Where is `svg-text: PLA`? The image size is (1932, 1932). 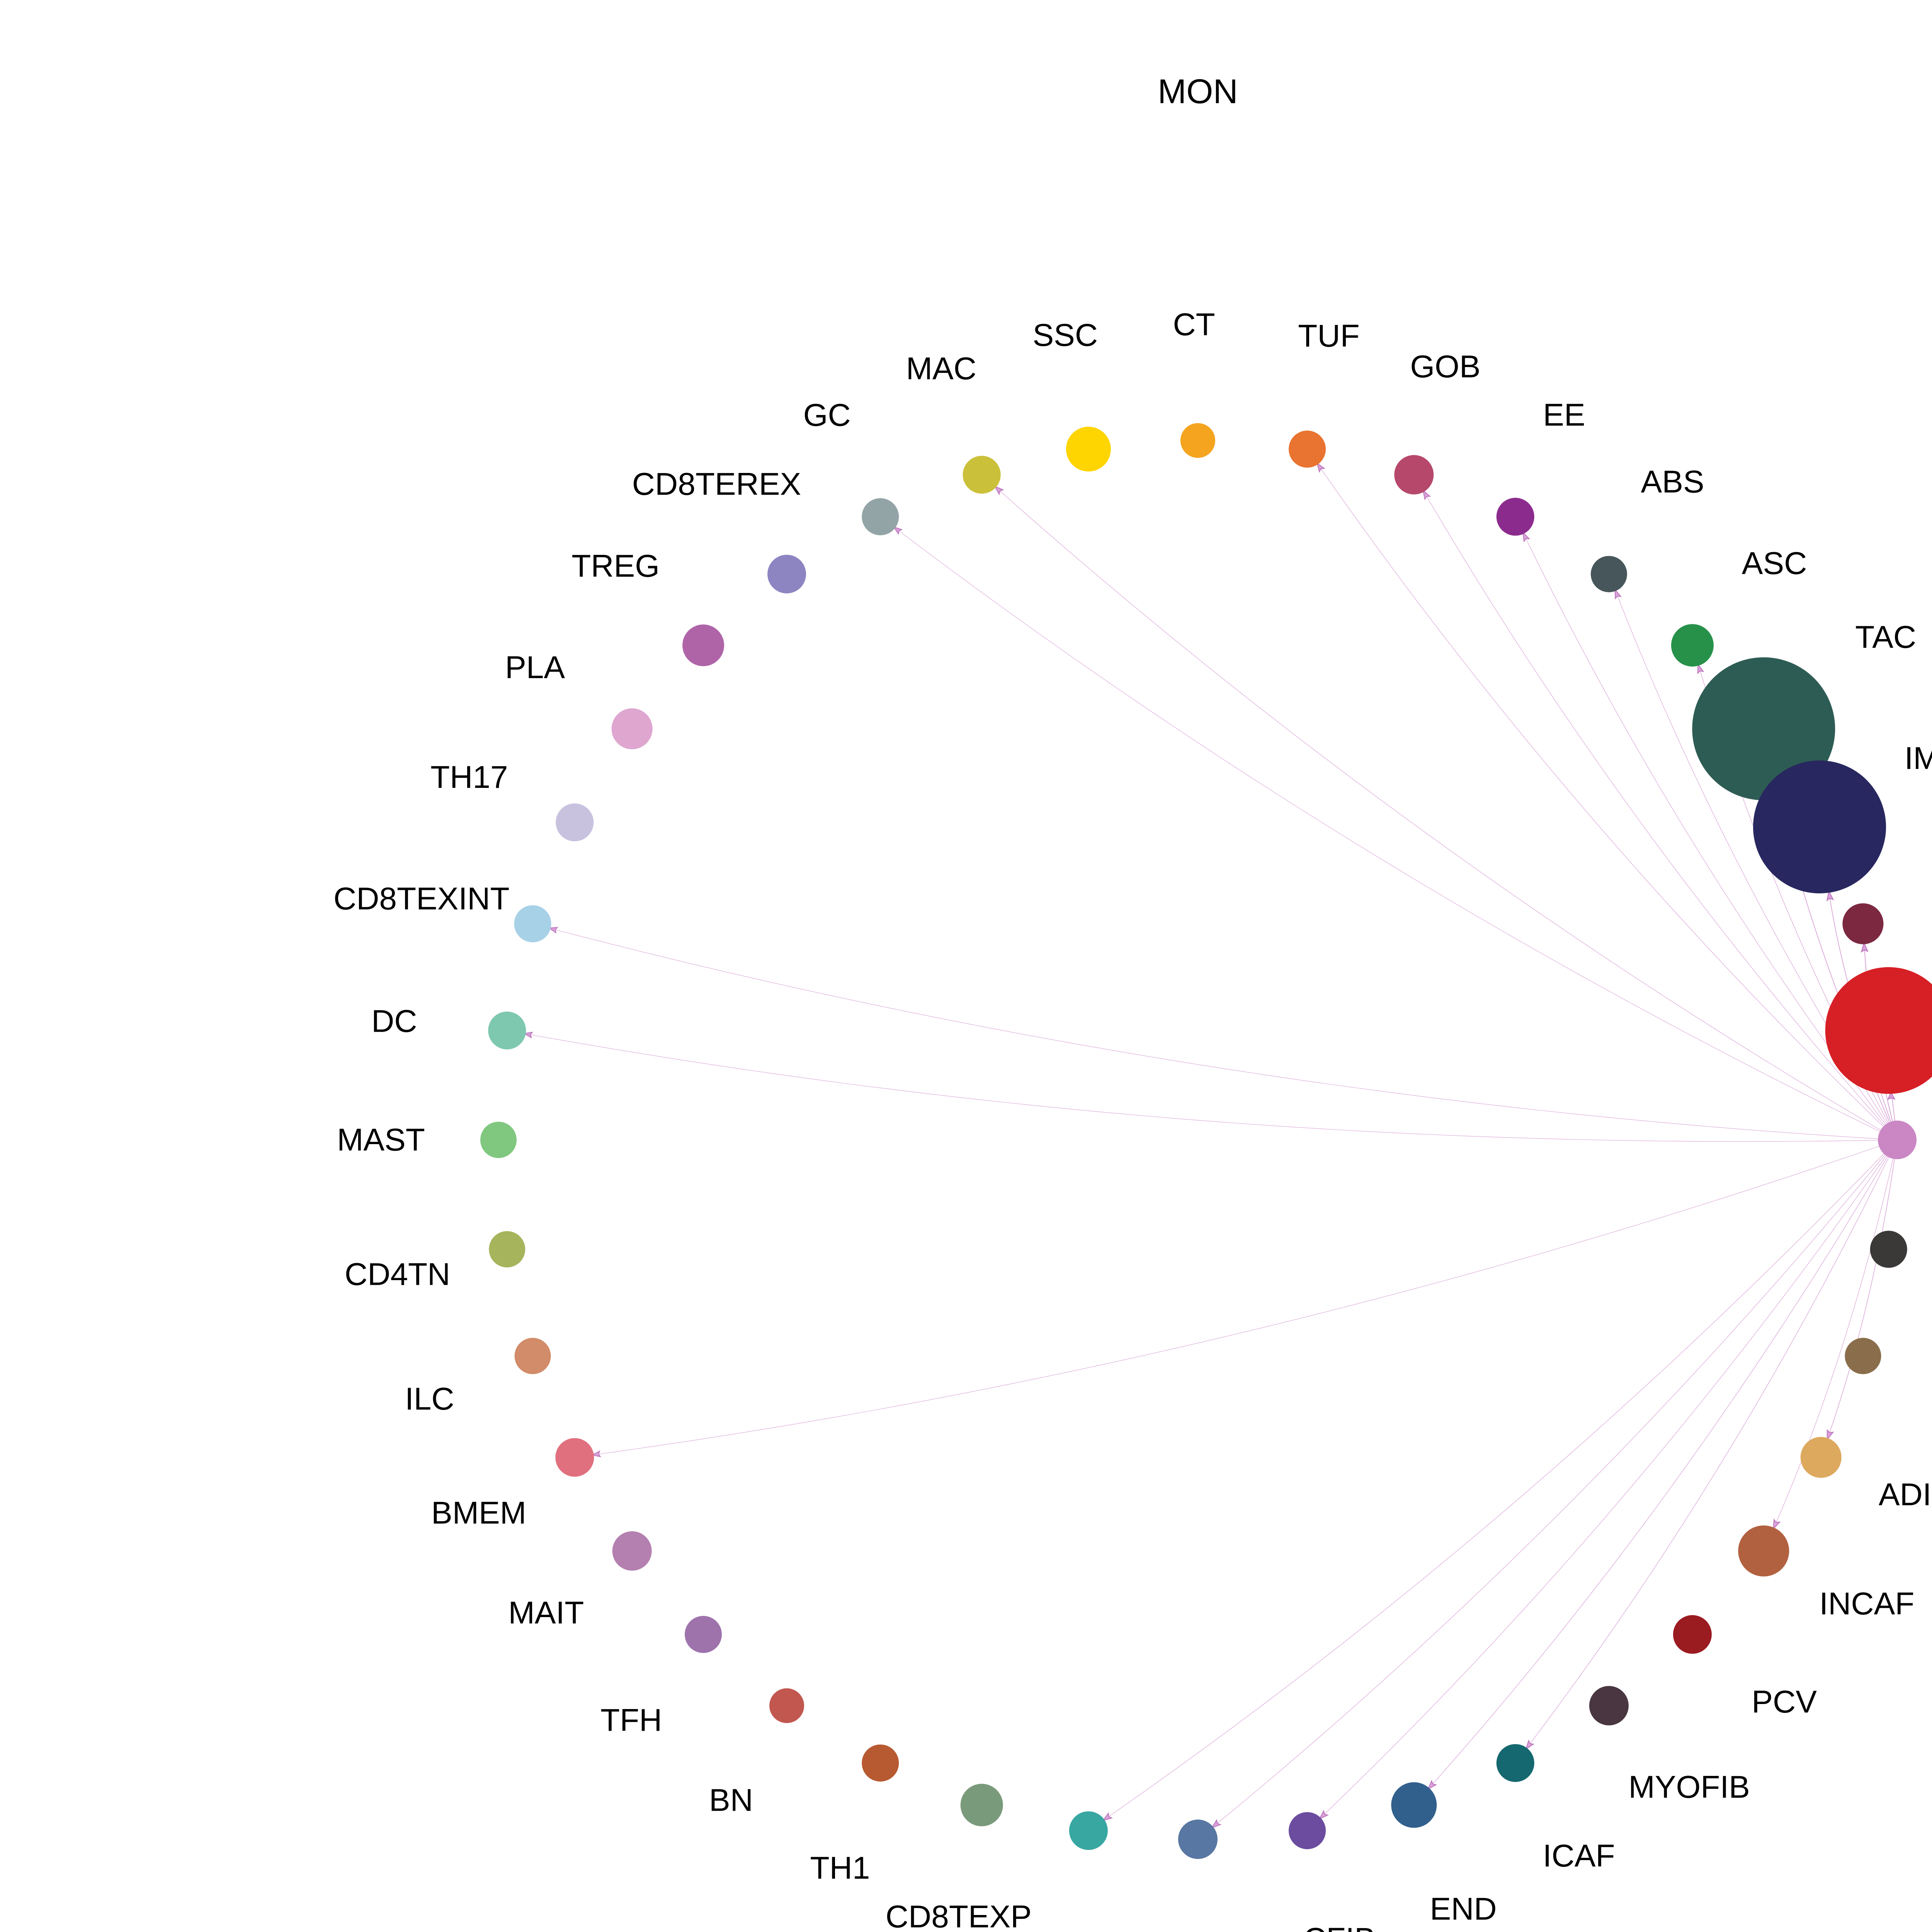 svg-text: PLA is located at coordinates (535, 667).